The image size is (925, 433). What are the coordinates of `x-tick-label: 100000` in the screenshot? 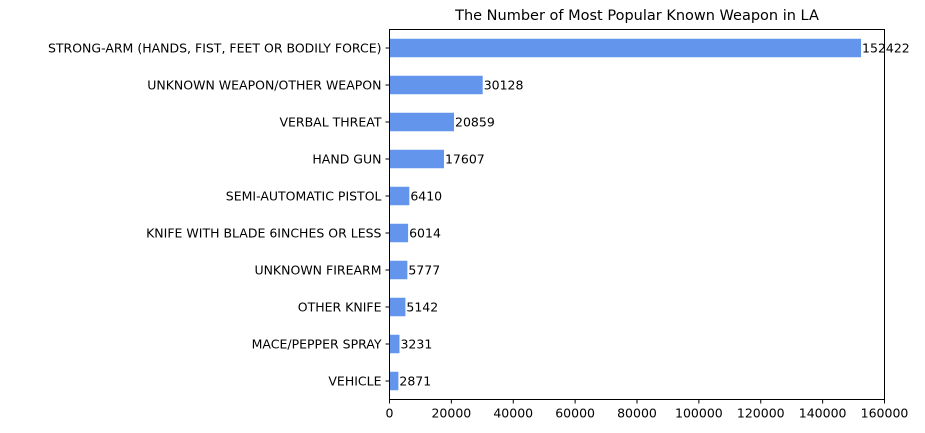 It's located at (699, 413).